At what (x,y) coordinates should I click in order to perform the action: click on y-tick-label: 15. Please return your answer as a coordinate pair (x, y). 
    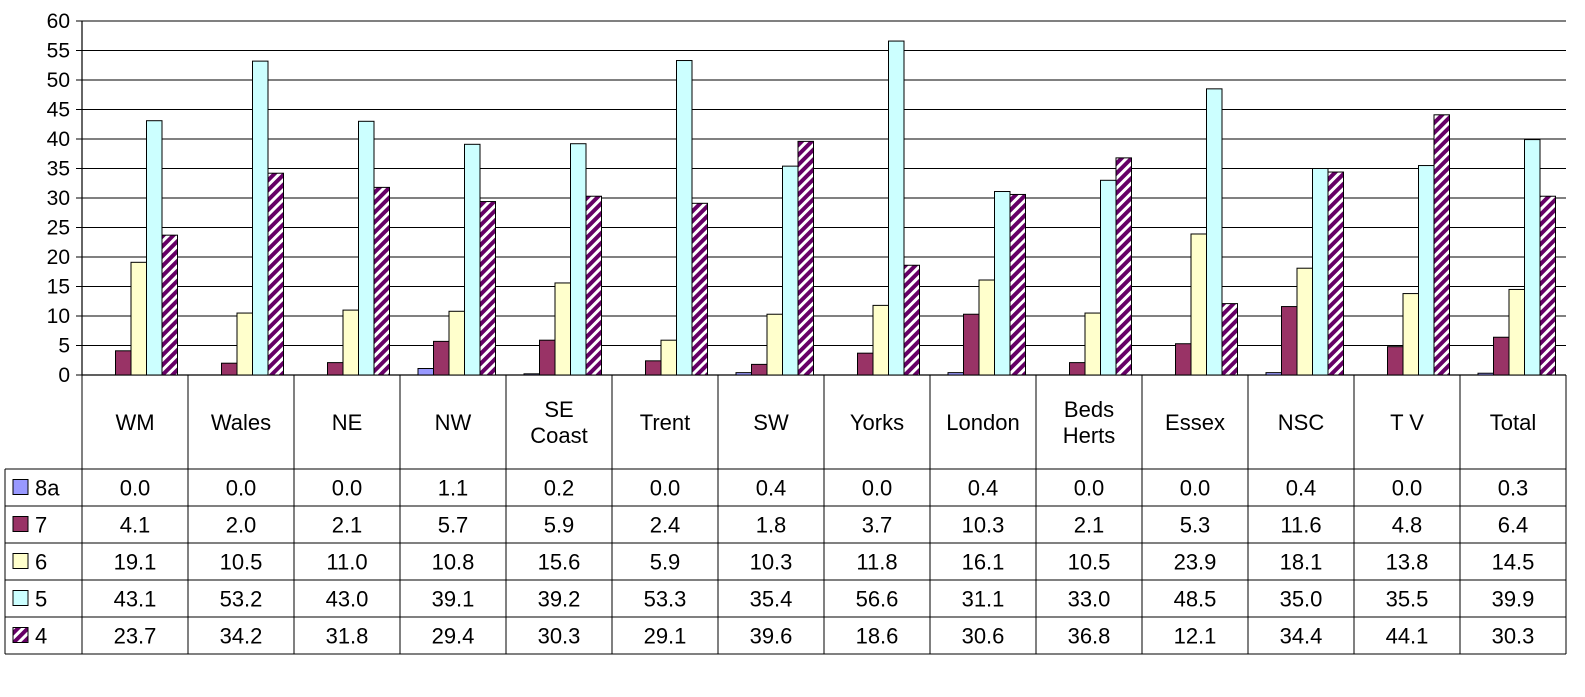
    Looking at the image, I should click on (58, 287).